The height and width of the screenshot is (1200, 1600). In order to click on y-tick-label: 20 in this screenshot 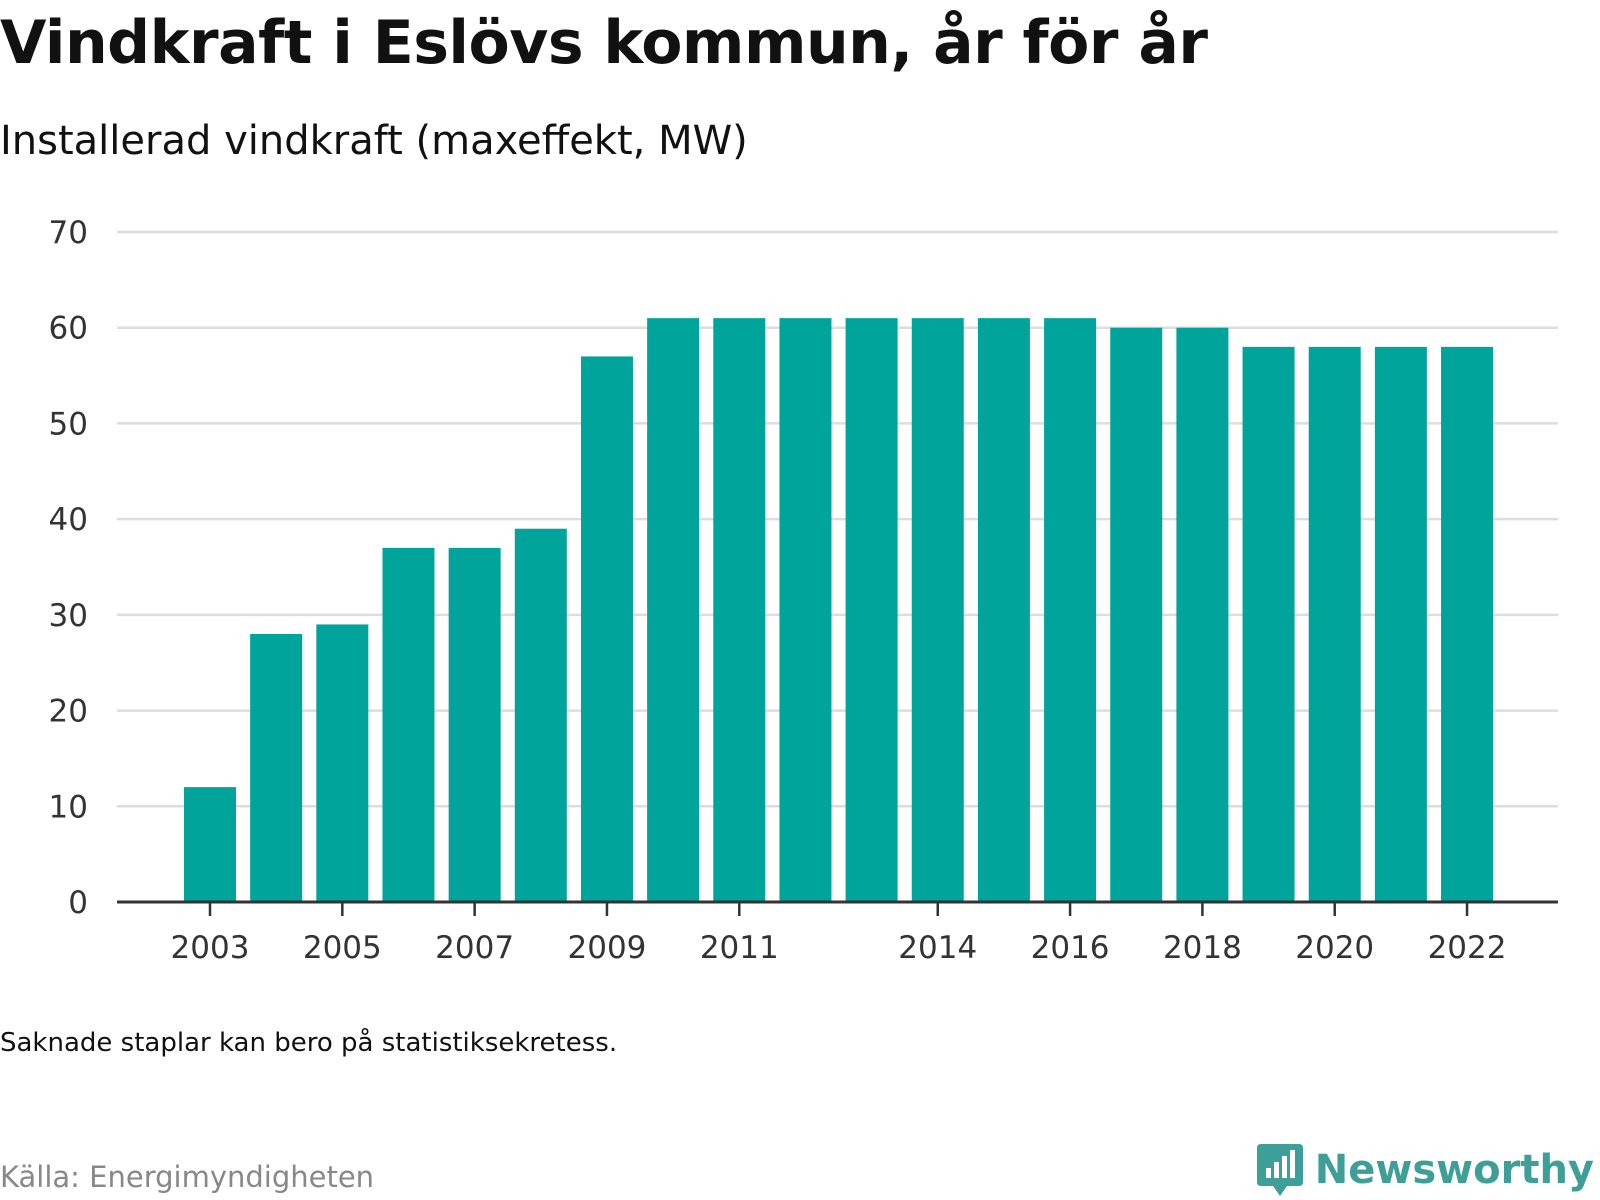, I will do `click(68, 712)`.